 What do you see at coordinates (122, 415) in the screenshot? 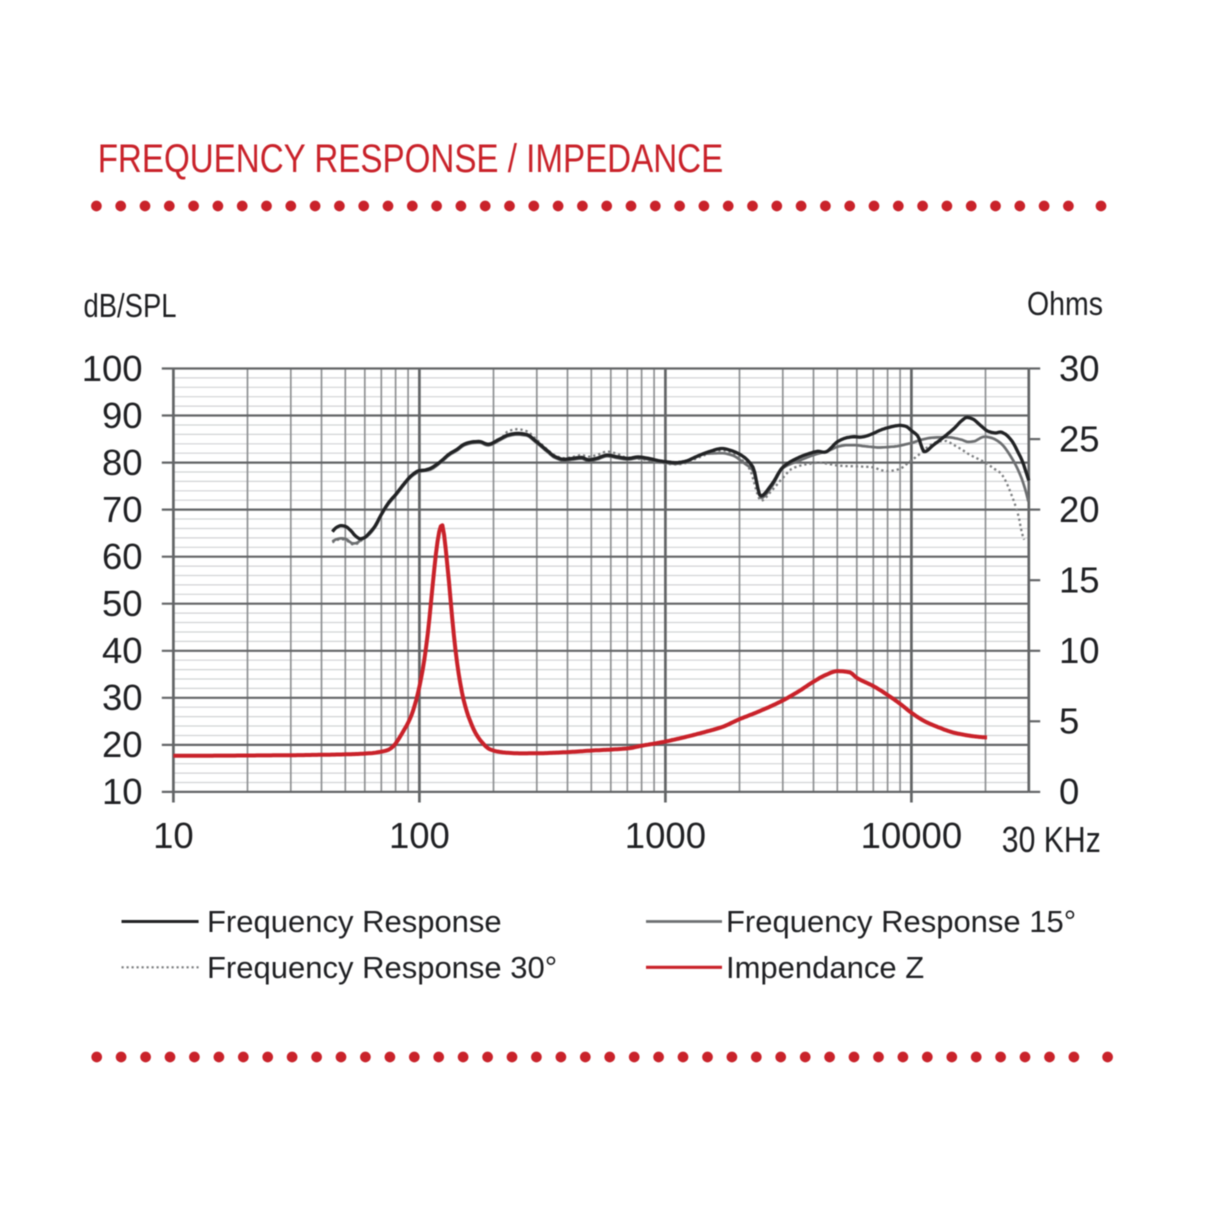
I see `svg-text: 90` at bounding box center [122, 415].